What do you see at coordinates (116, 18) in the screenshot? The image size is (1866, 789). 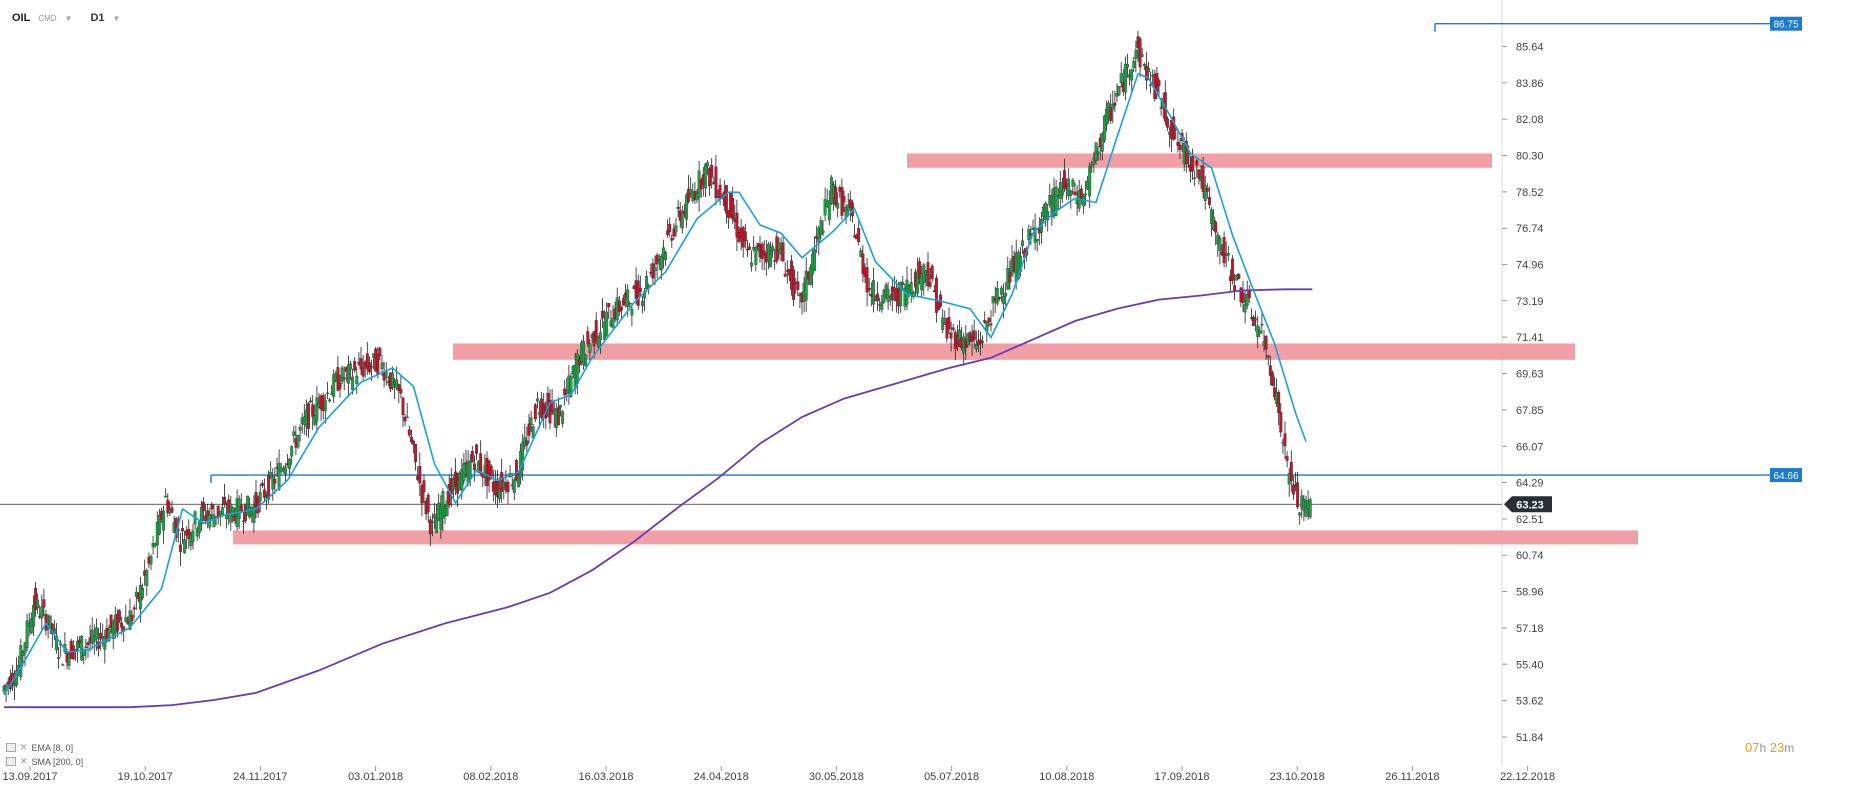 I see `timeframe-dropdown-icon: ▼` at bounding box center [116, 18].